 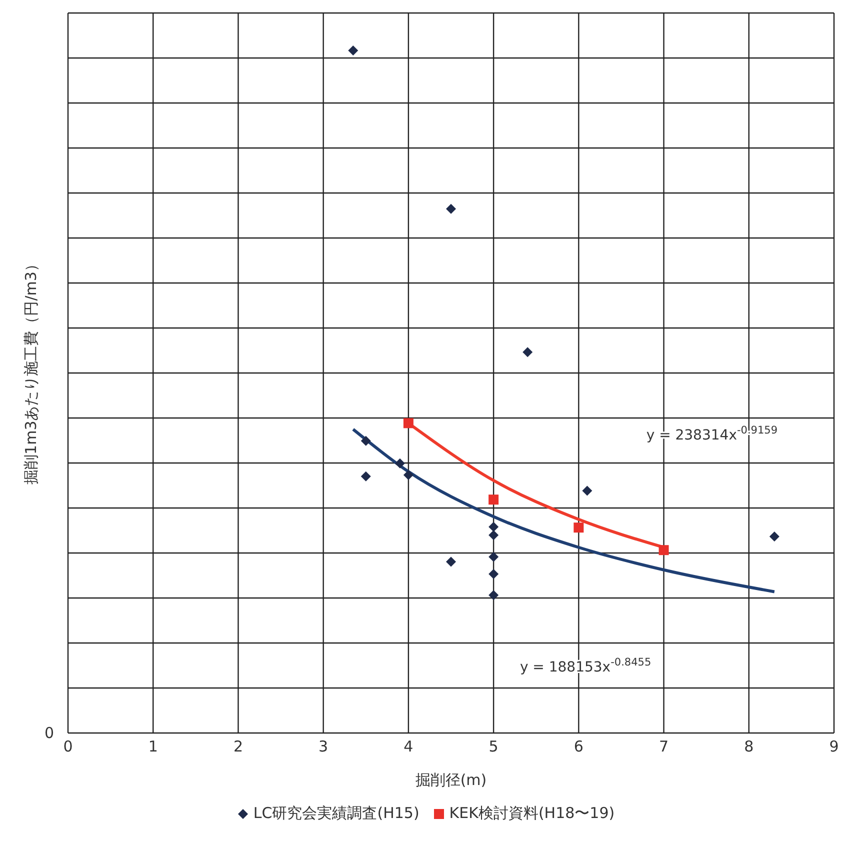 What do you see at coordinates (31, 370) in the screenshot?
I see `y-axis-title: 掘削1m3あたり施工費（円/m3）` at bounding box center [31, 370].